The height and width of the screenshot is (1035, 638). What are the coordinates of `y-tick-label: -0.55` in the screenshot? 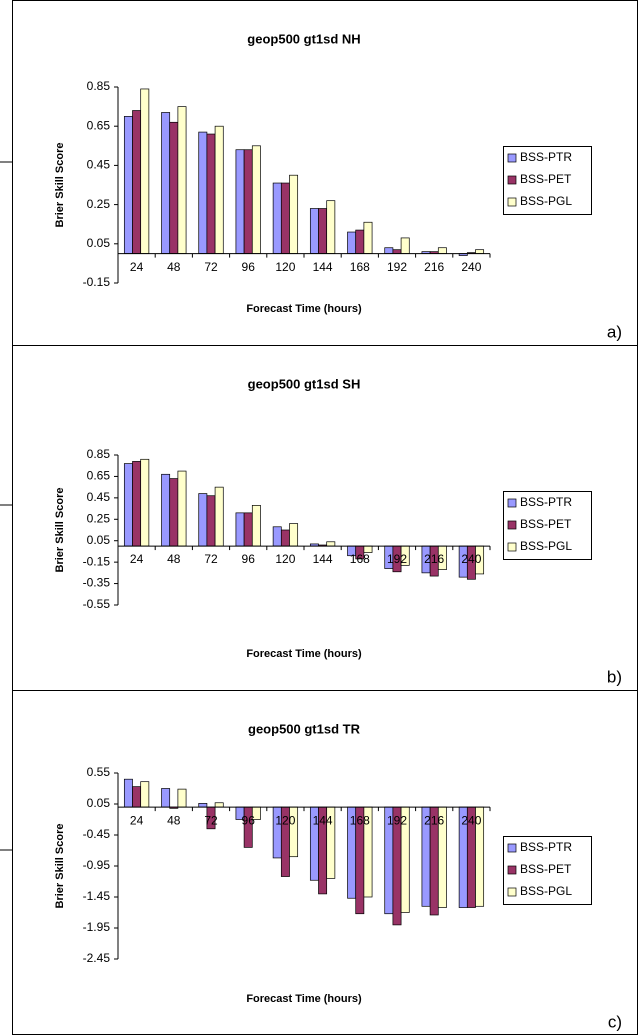 It's located at (97, 604).